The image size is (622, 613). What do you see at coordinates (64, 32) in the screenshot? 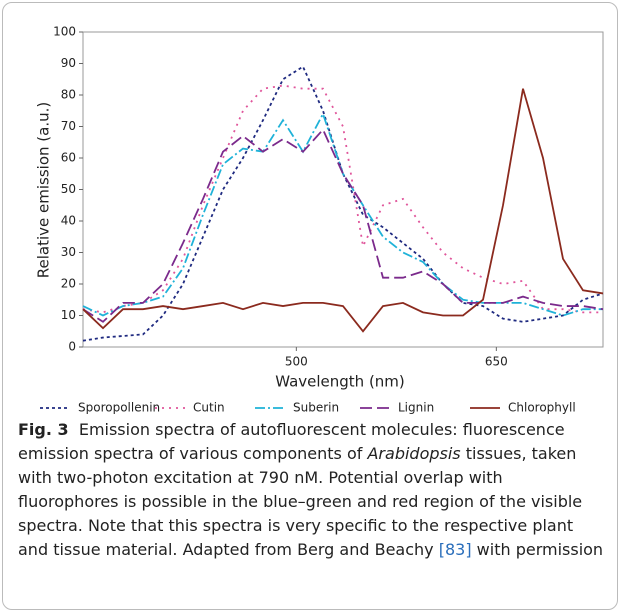
I see `y-tick-label: 100` at bounding box center [64, 32].